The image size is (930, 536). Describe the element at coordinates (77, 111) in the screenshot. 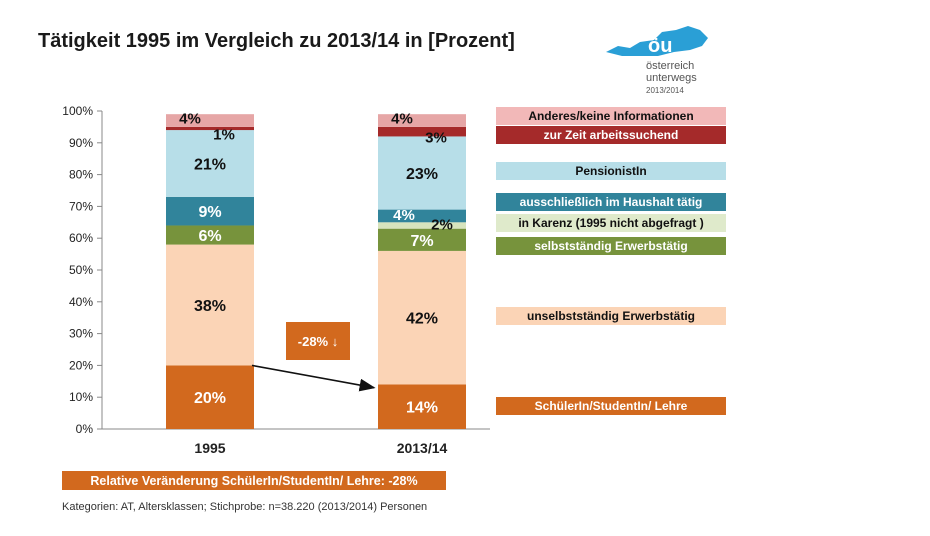

I see `y-tick-label: 100%` at that location.